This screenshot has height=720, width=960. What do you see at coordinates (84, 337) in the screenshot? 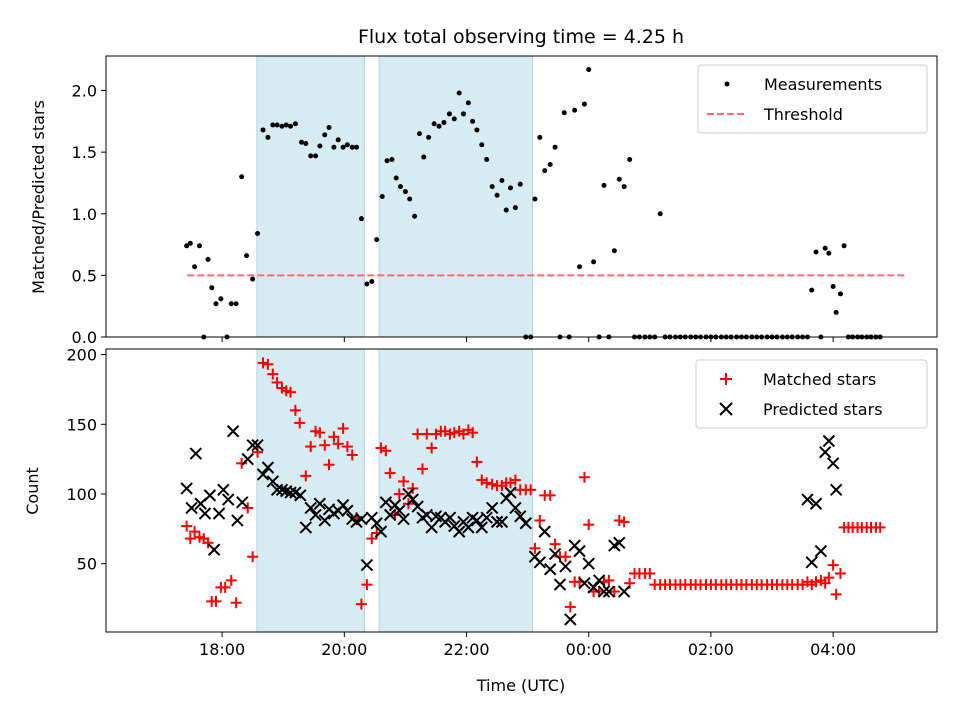
I see `y-tick-label: 0.0` at bounding box center [84, 337].